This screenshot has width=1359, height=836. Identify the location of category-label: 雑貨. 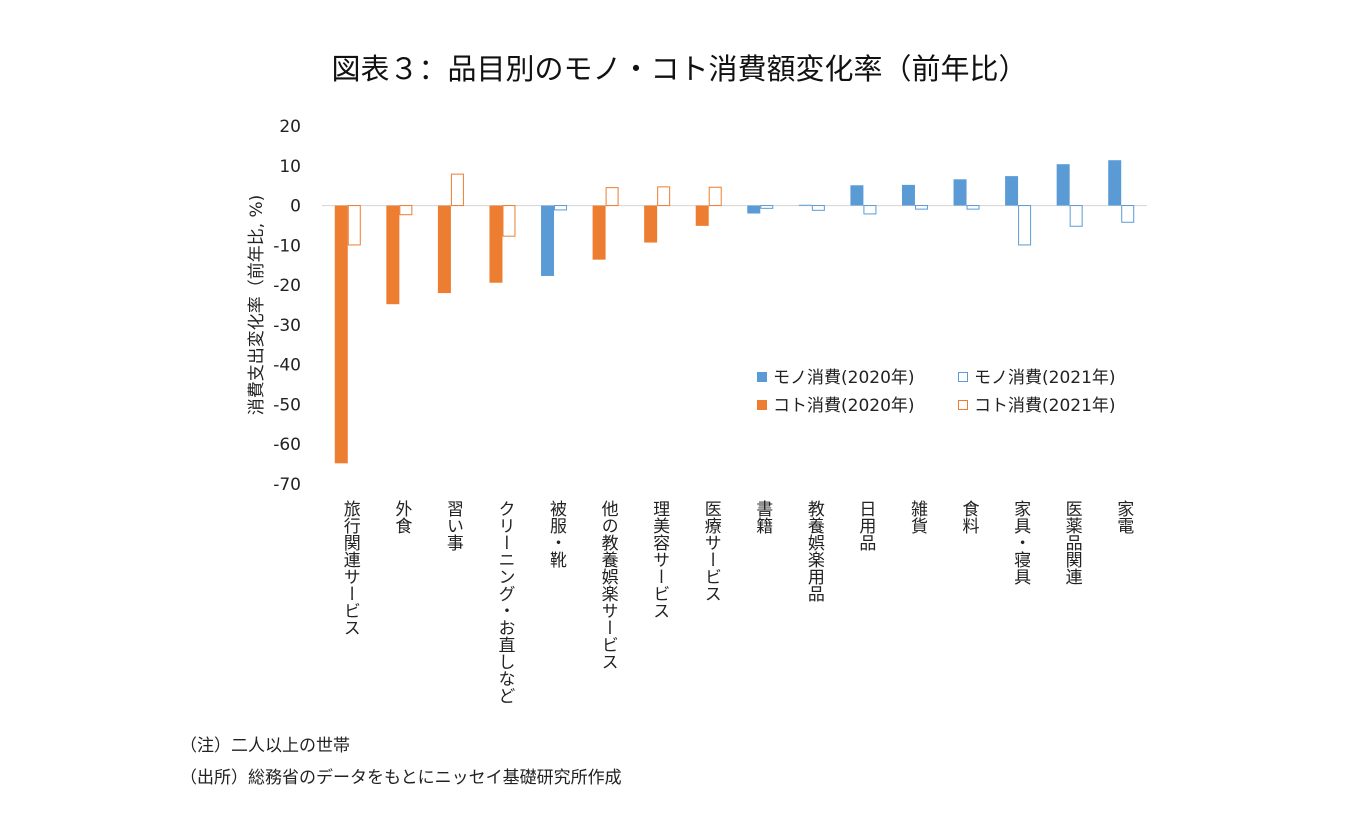
(917, 517).